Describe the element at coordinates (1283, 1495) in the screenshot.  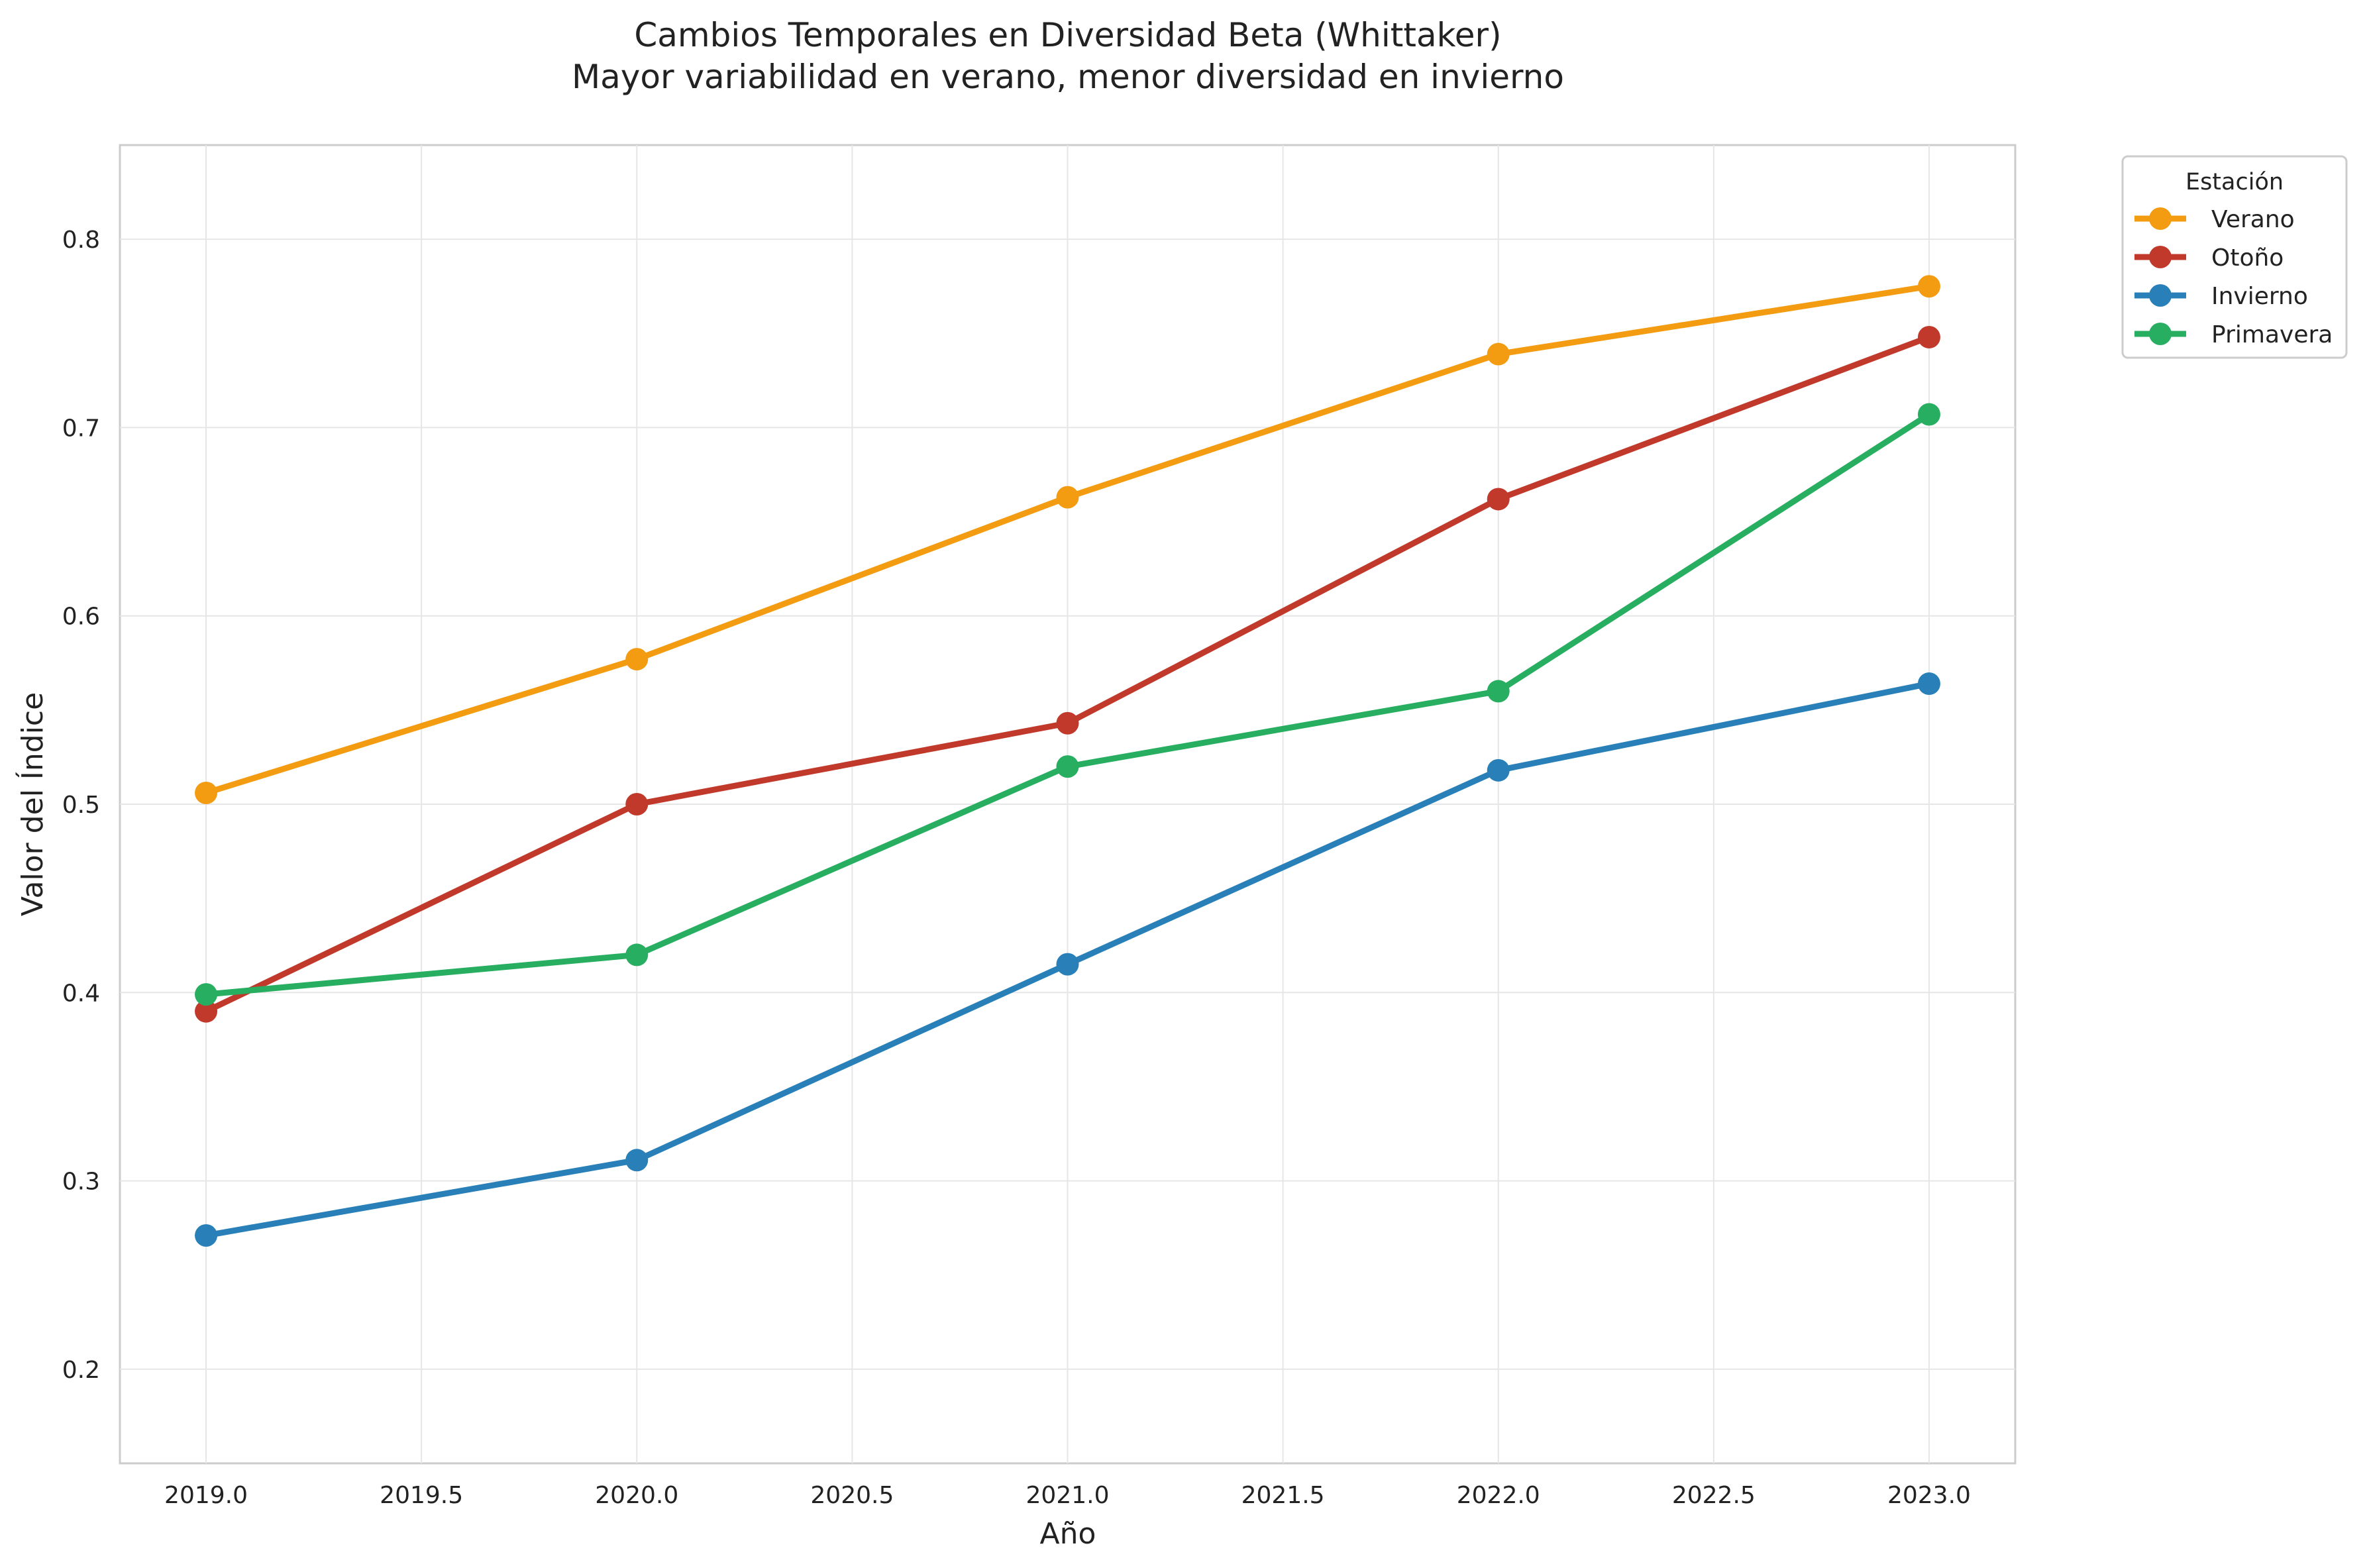
I see `x-tick-label: 2021.5` at that location.